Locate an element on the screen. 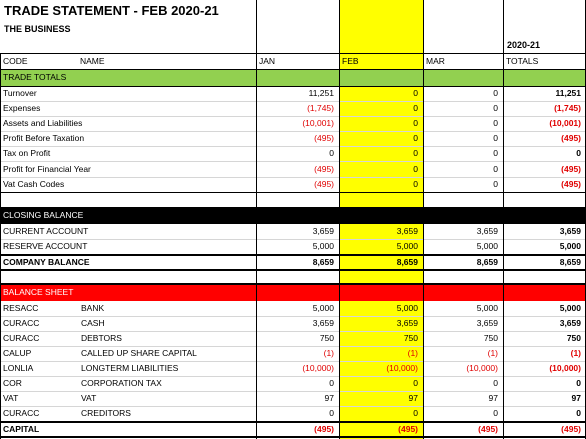 Image resolution: width=586 pixels, height=439 pixels. jan-value: 8,659 is located at coordinates (323, 262).